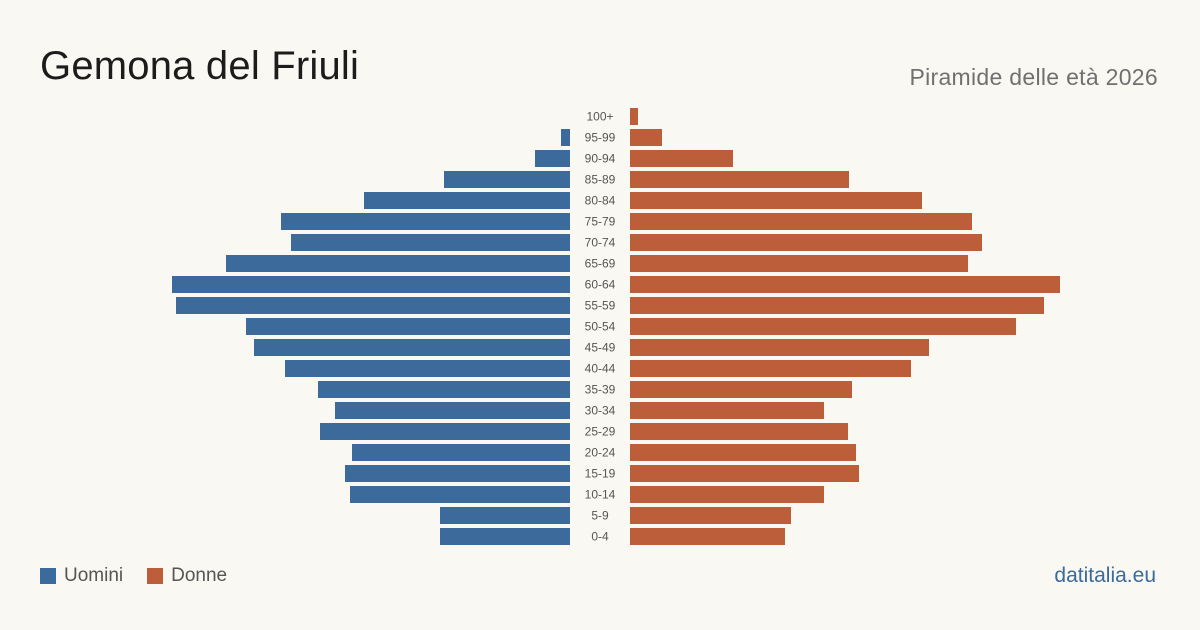  Describe the element at coordinates (600, 369) in the screenshot. I see `age-label-40-44: 40-44` at that location.